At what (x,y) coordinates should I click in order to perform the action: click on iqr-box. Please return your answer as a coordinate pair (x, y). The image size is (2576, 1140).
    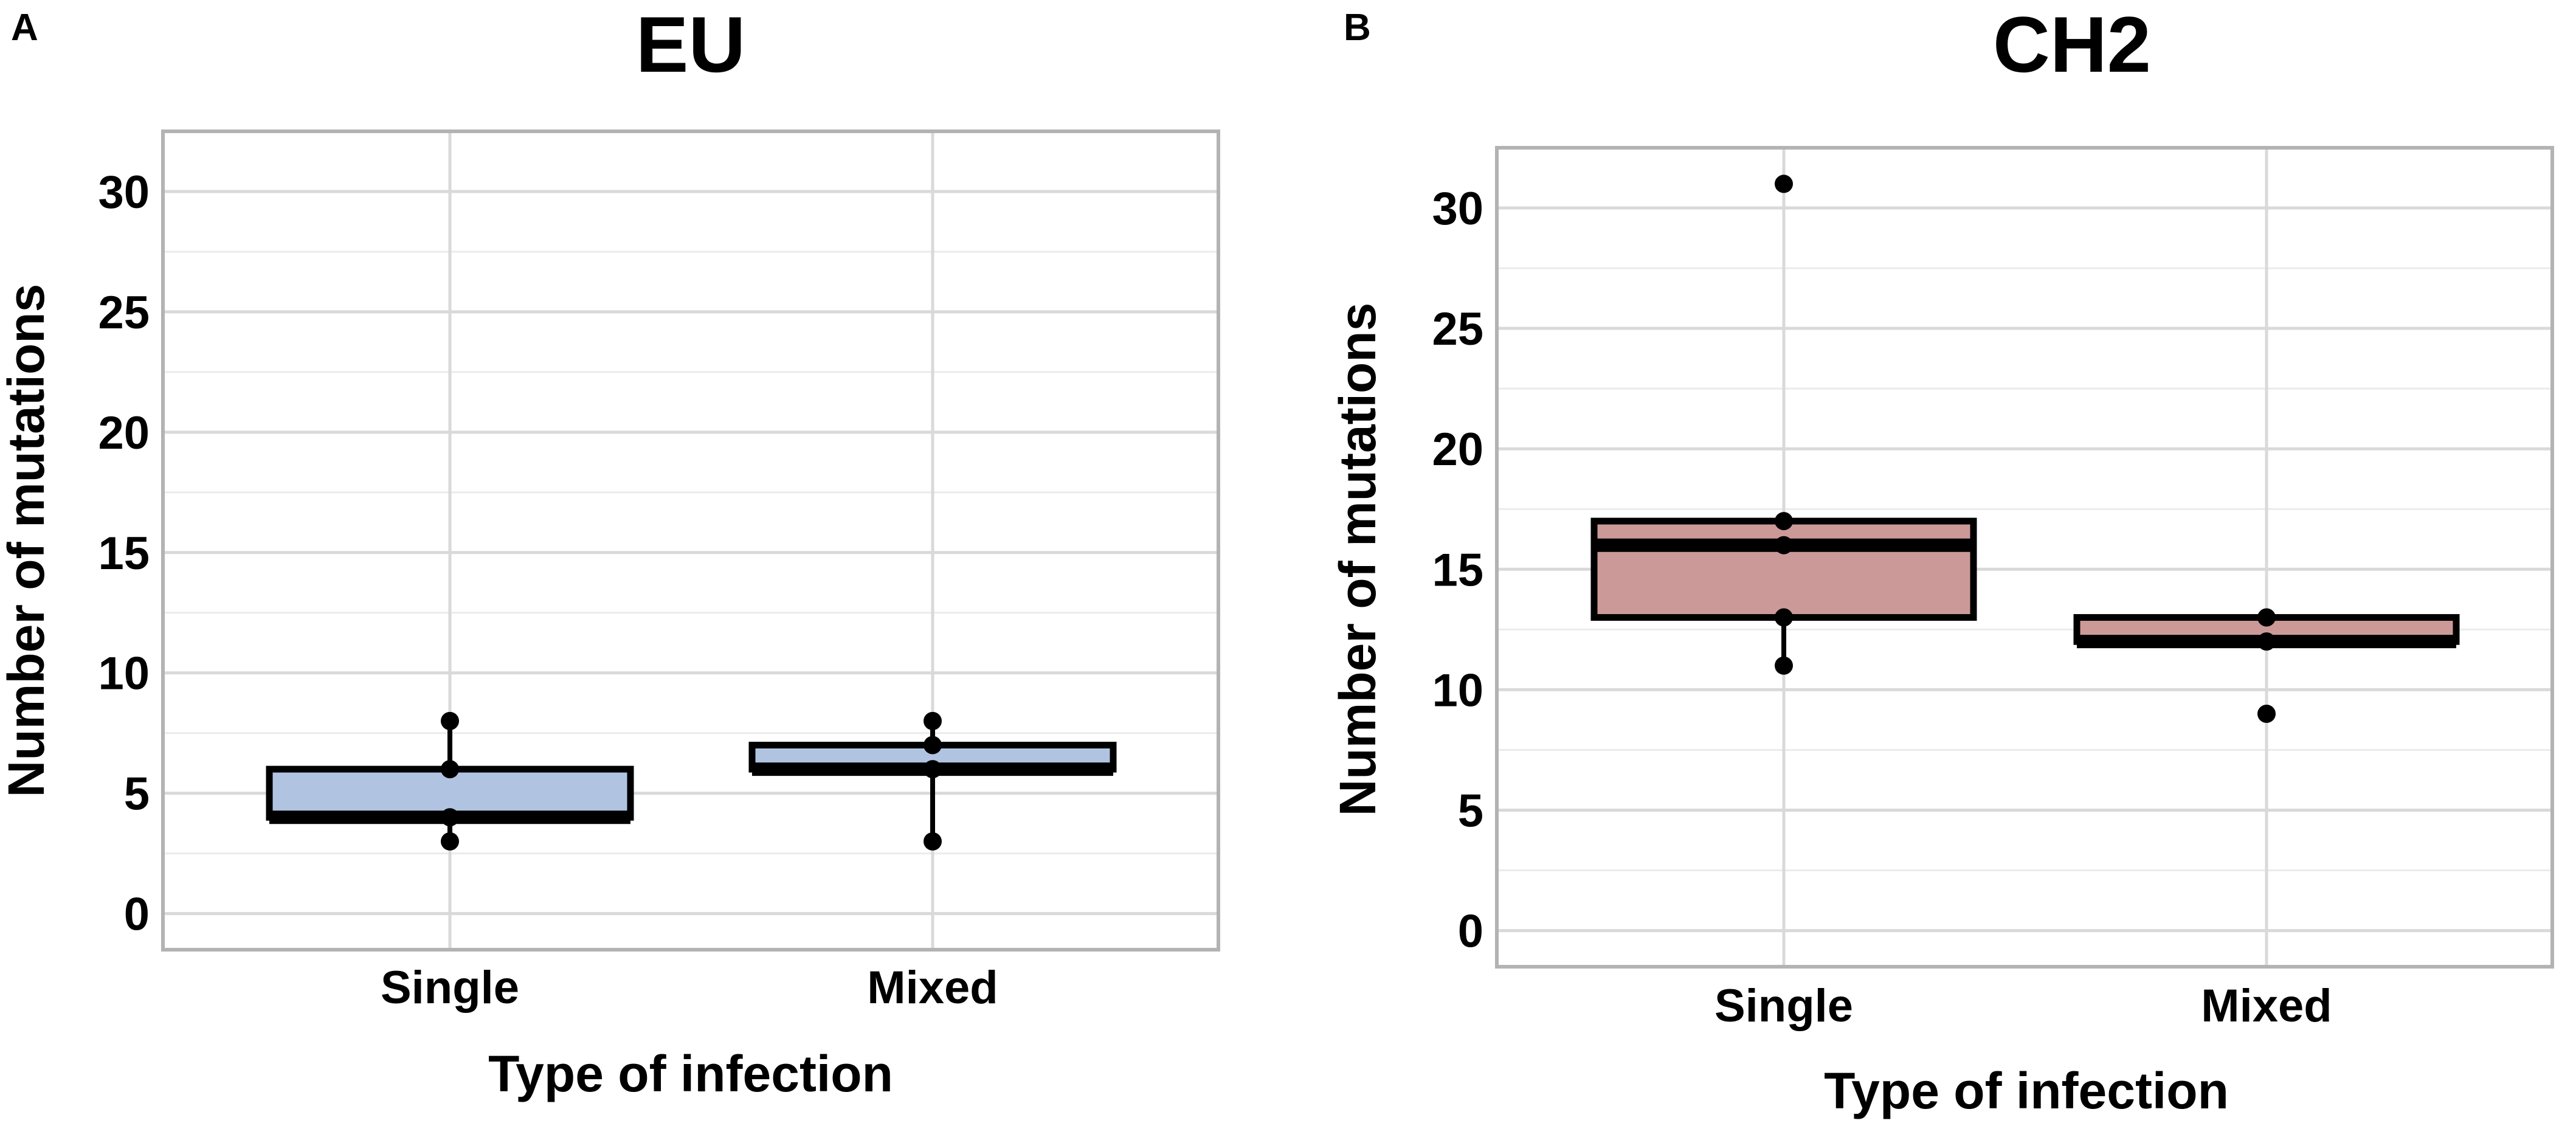
    Looking at the image, I should click on (1783, 569).